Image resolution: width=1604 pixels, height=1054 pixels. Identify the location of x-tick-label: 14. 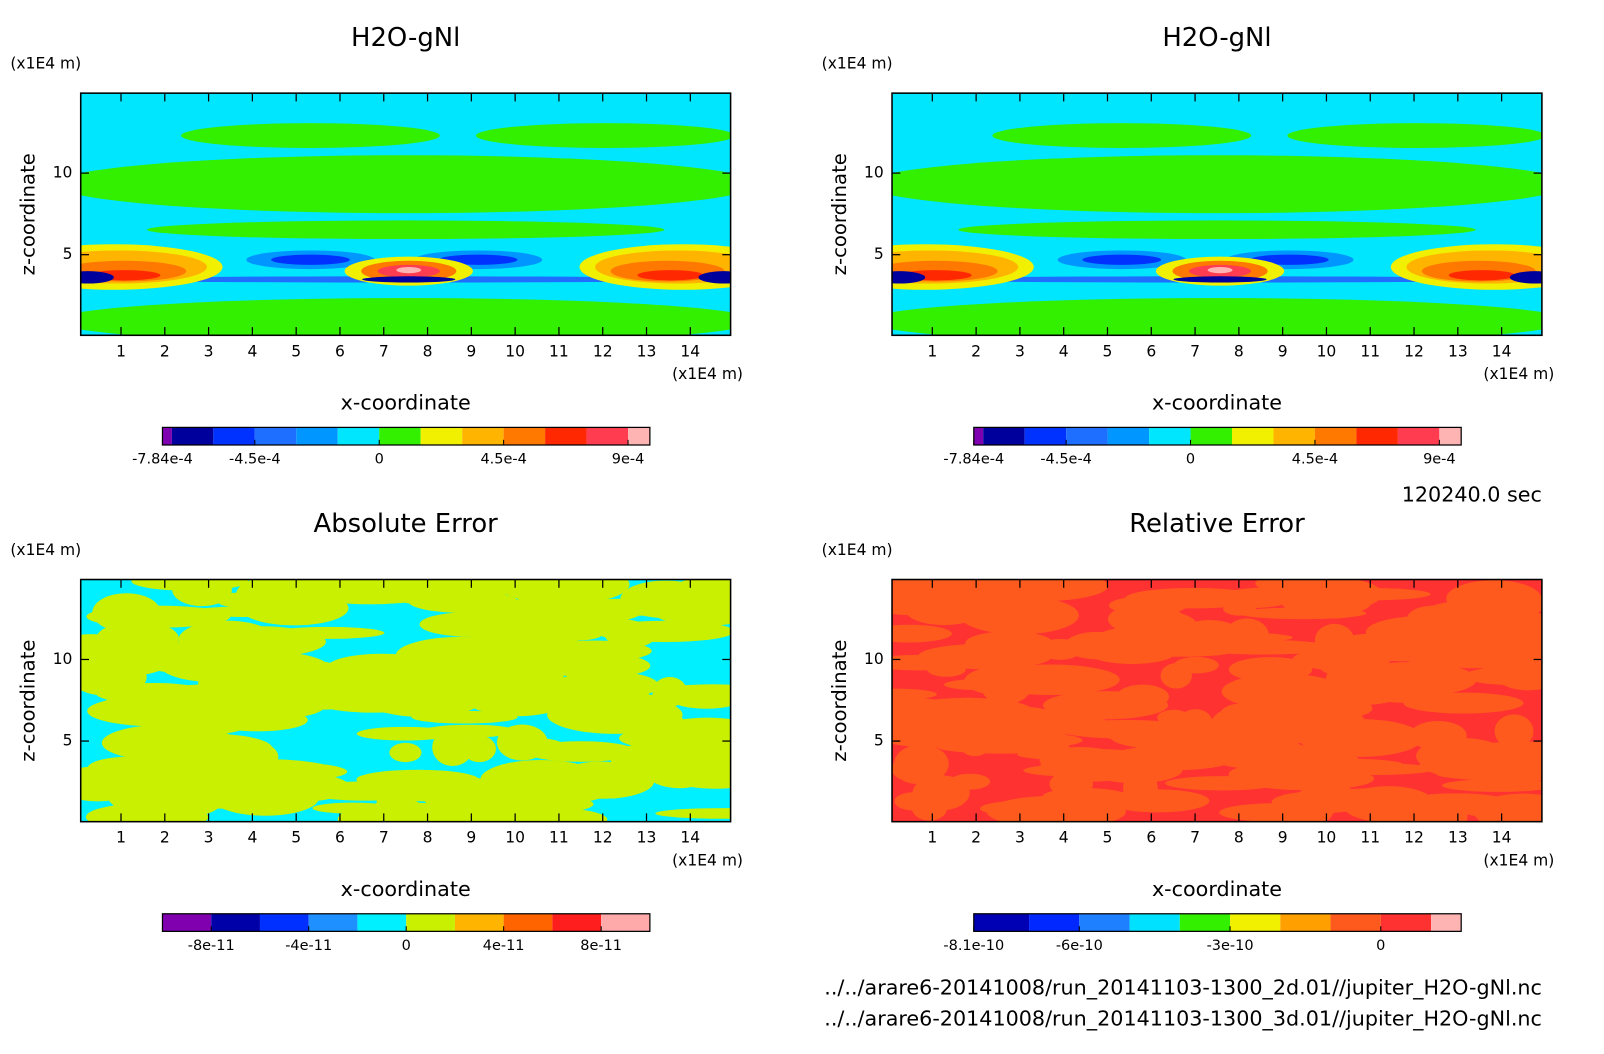
(1502, 838).